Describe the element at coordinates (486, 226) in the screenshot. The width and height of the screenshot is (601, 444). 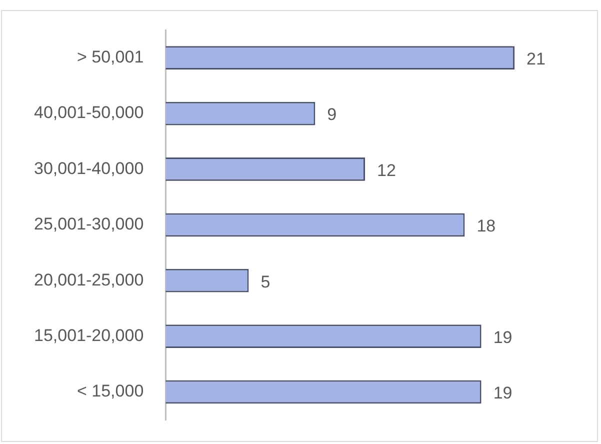
I see `data-label: 18` at that location.